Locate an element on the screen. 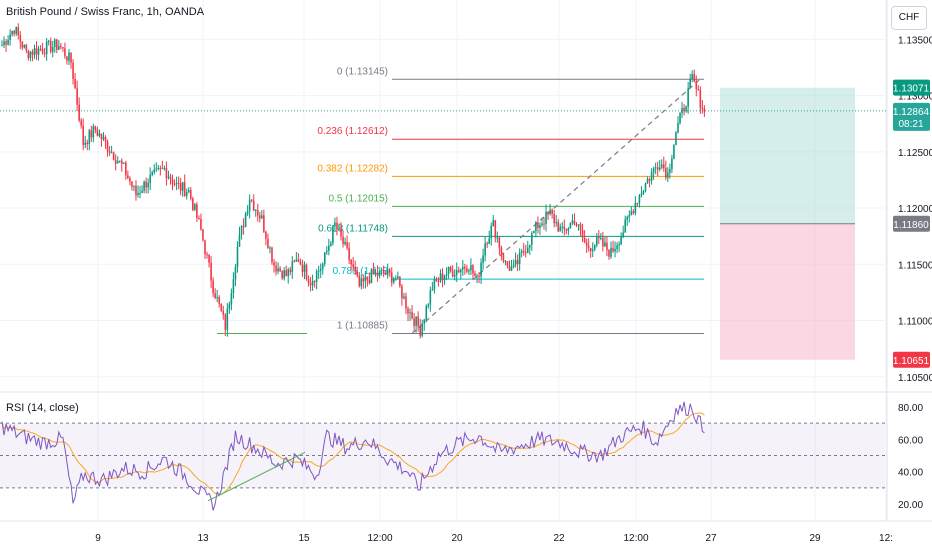 The width and height of the screenshot is (932, 550). rsi-divergence-line is located at coordinates (256, 476).